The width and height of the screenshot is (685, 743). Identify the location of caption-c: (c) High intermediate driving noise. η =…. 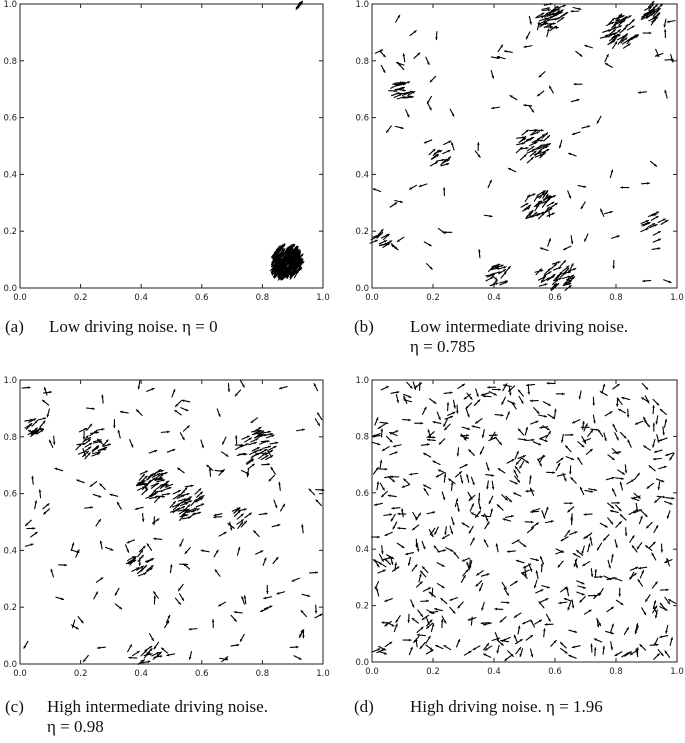
(165, 718).